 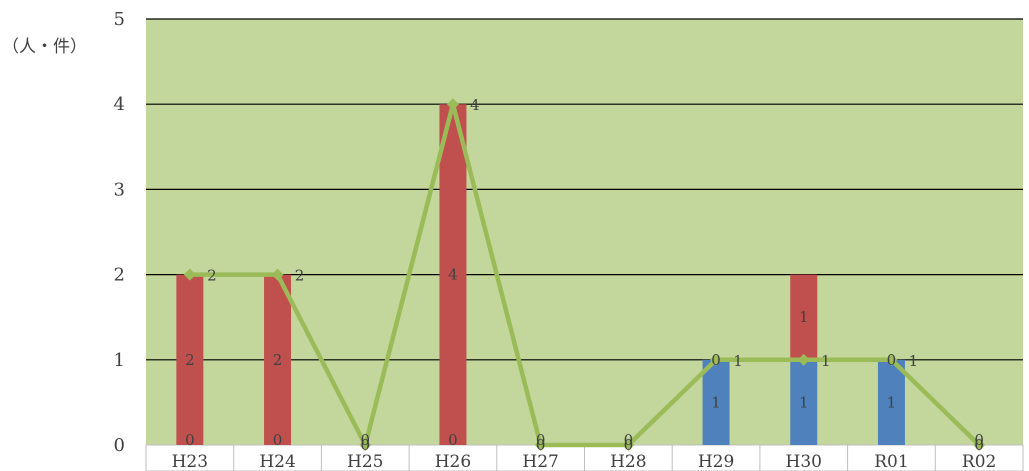 I want to click on x-category-label: H28, so click(x=628, y=461).